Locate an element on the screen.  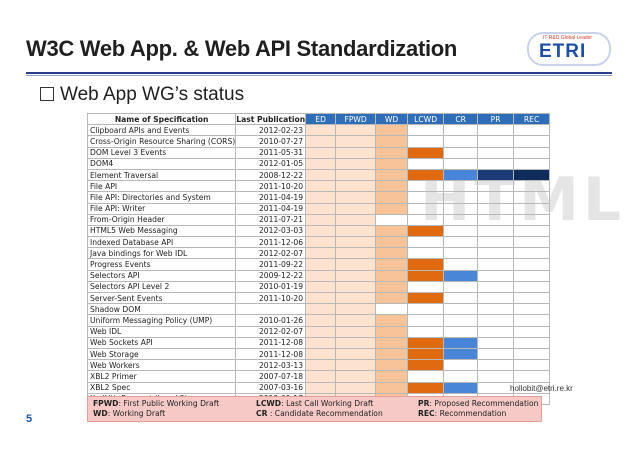
spec-name: Cross-Origin Resource Sharing (CORS) is located at coordinates (161, 141).